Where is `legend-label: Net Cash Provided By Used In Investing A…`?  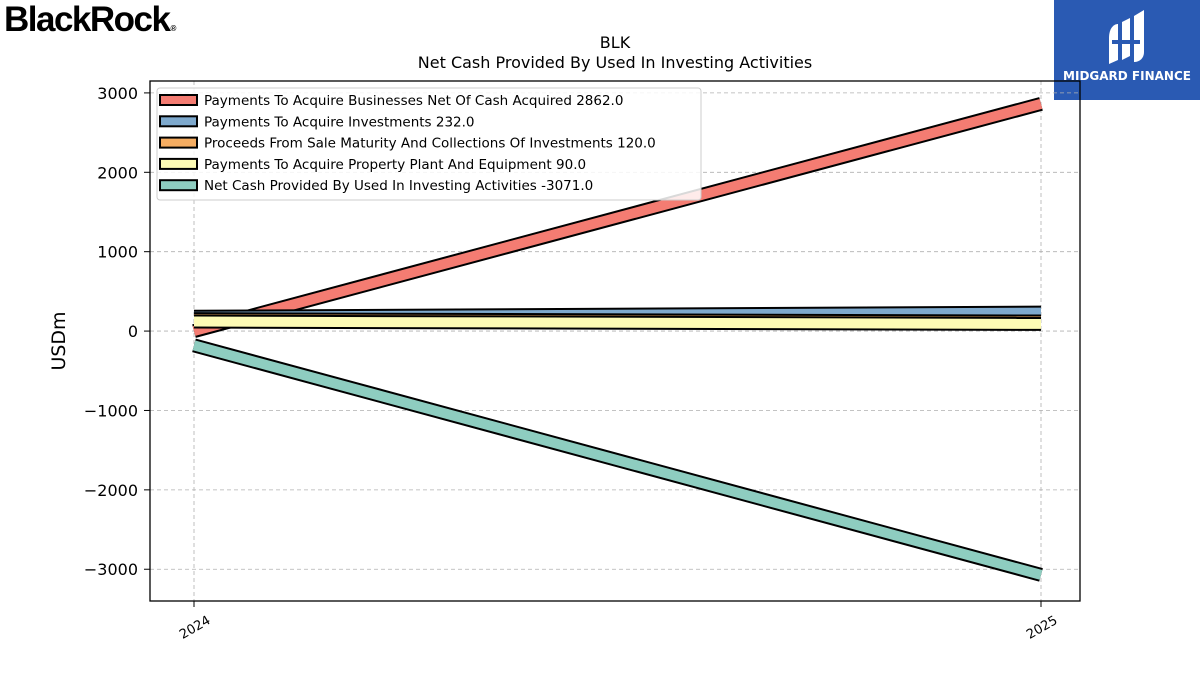 legend-label: Net Cash Provided By Used In Investing A… is located at coordinates (398, 186).